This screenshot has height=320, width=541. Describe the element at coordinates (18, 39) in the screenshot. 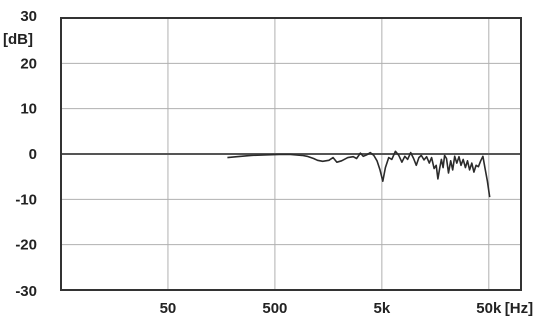

I see `y-unit-label: [dB]` at that location.